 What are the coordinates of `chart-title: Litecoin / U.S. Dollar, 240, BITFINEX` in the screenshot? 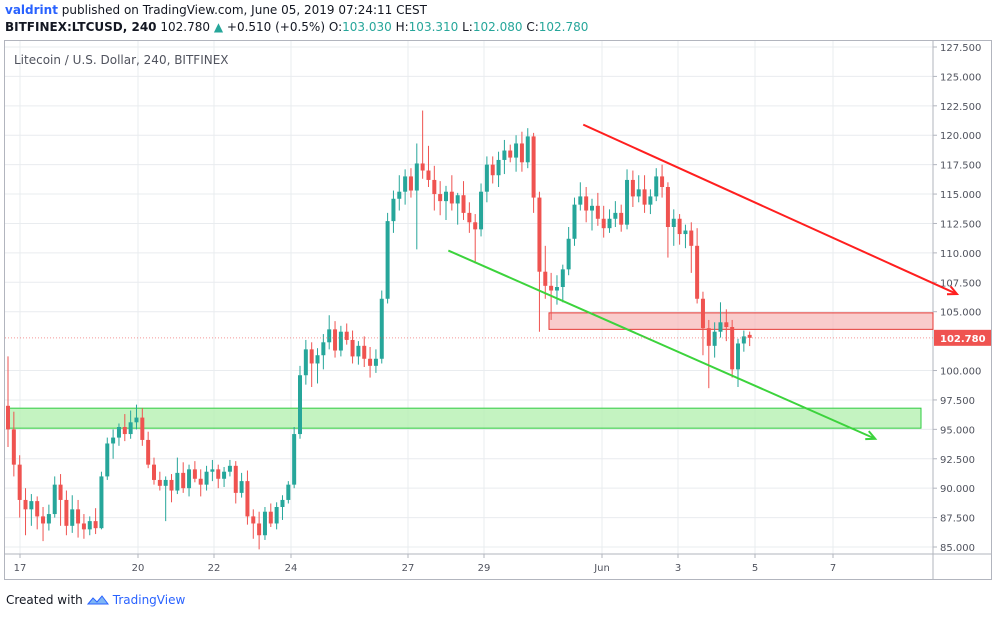 It's located at (121, 60).